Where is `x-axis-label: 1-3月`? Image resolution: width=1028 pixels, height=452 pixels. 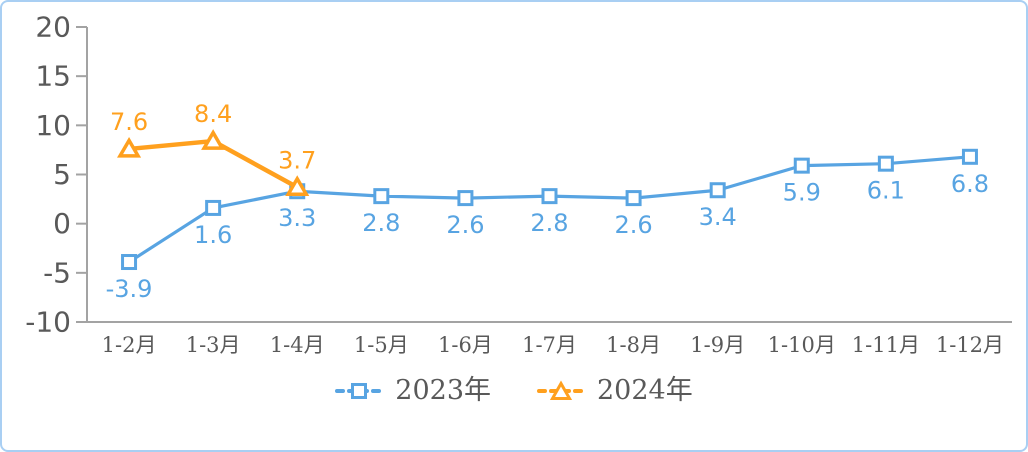
x-axis-label: 1-3月 is located at coordinates (213, 345).